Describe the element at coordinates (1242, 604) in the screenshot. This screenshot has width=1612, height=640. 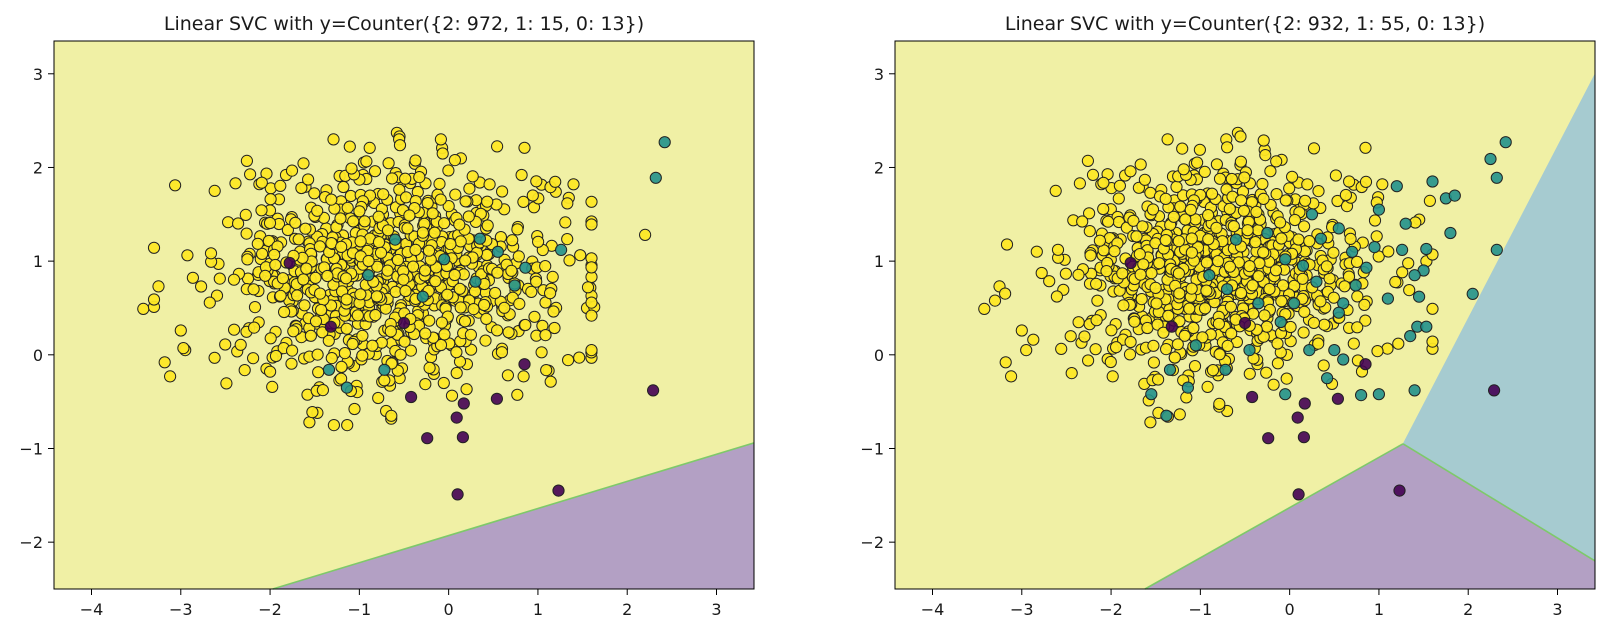
I see `x-axis-ticks: −4 −3 −2 −1 0 1 2 3` at that location.